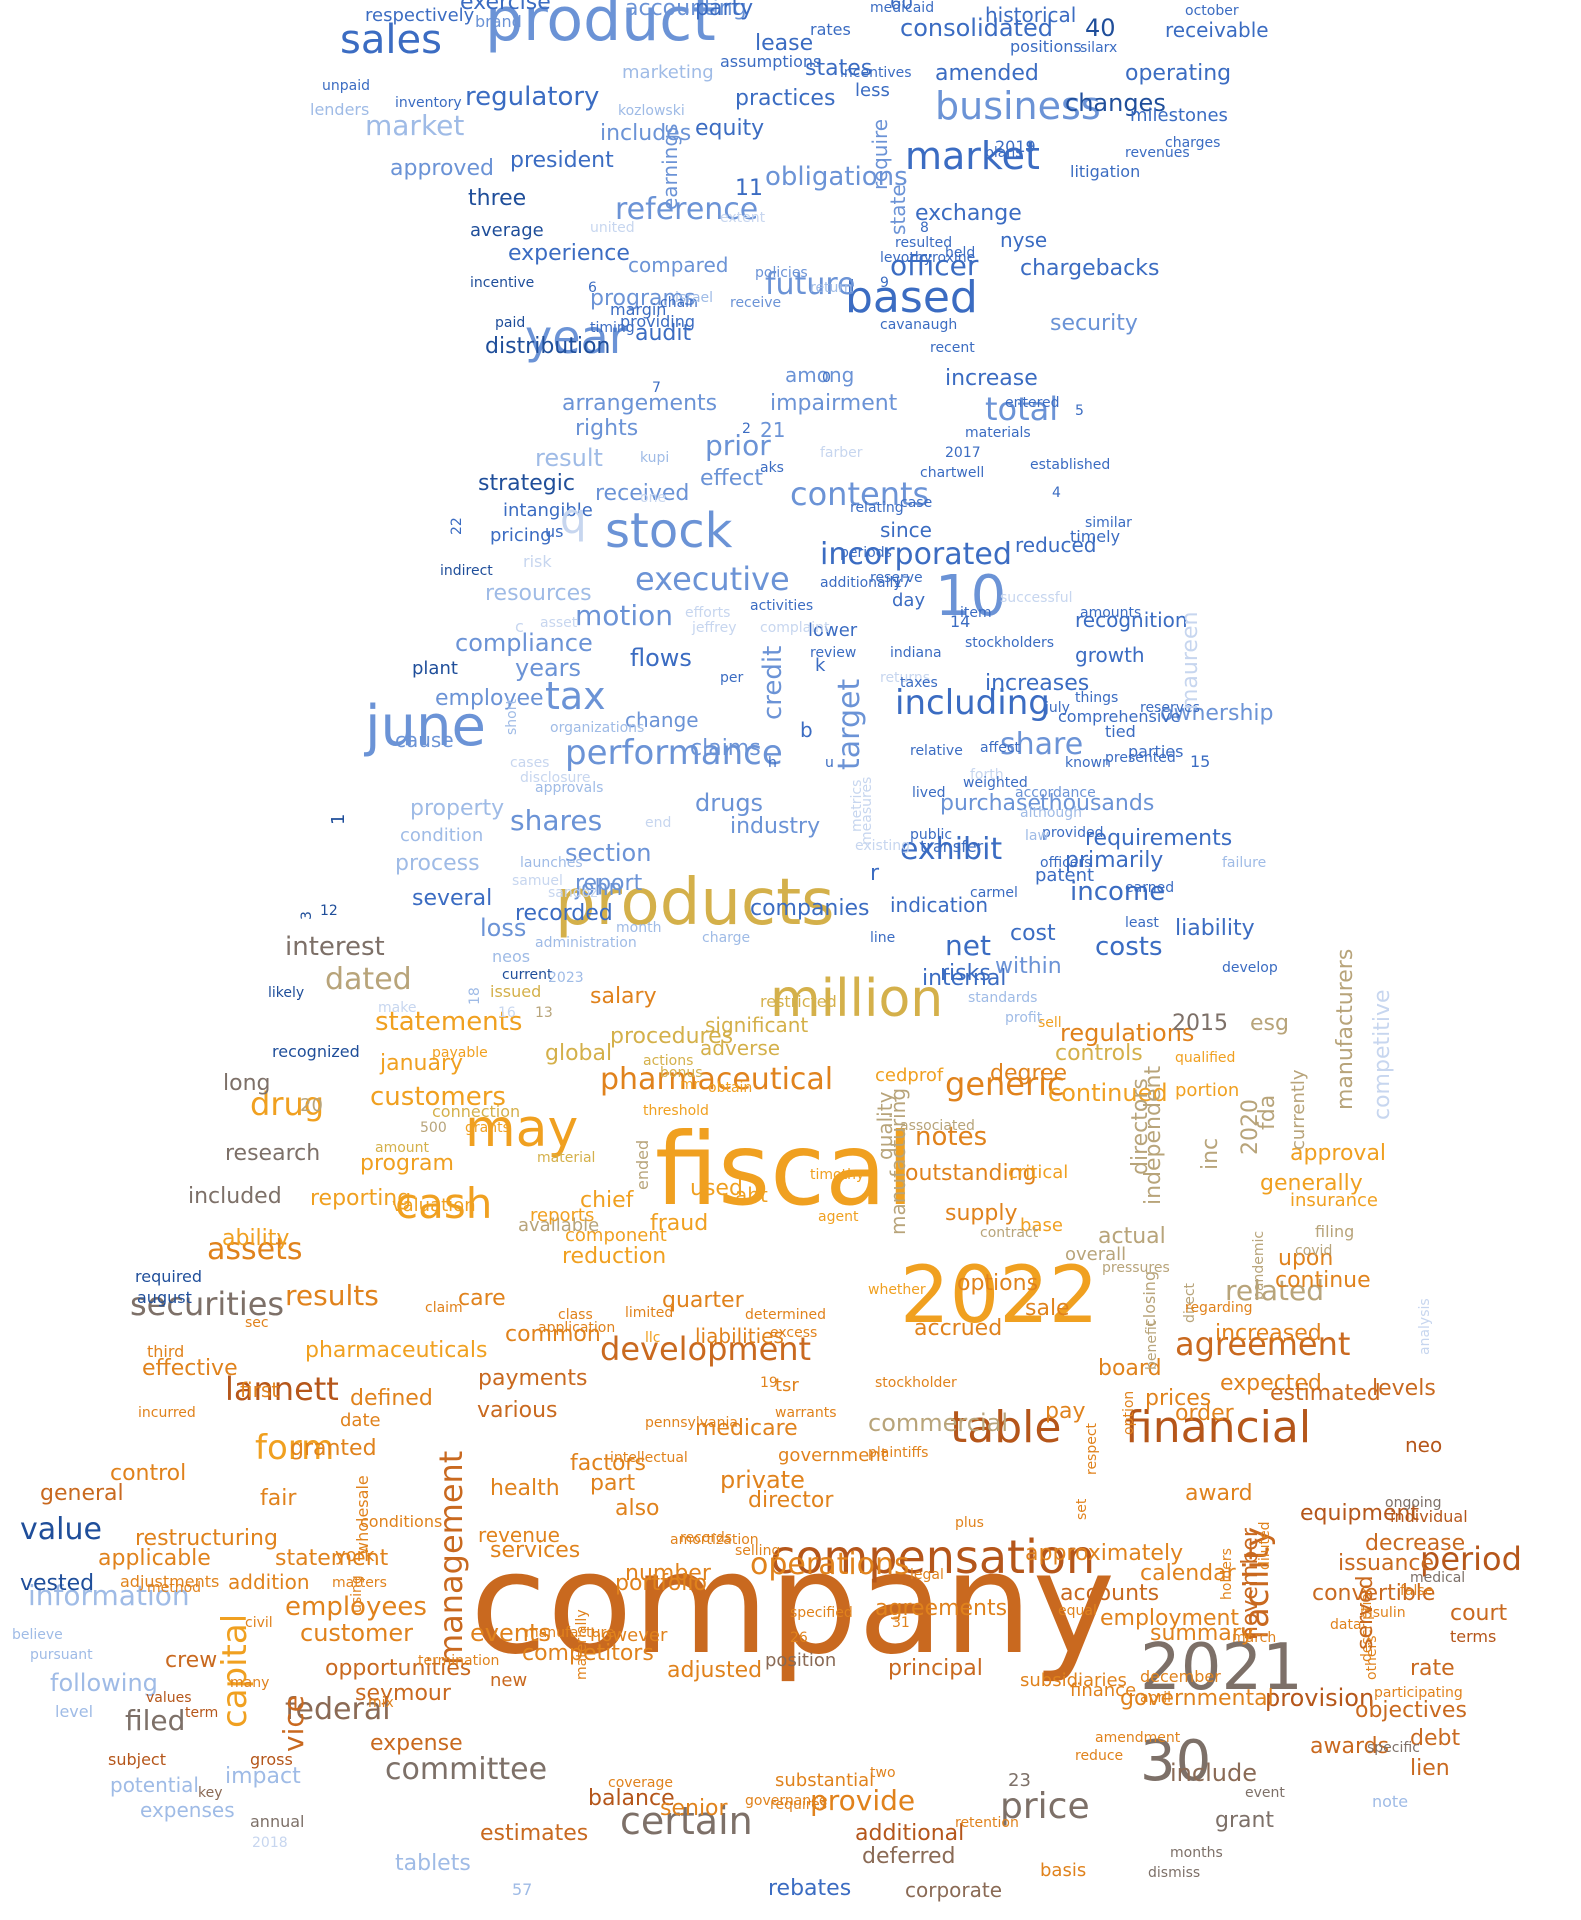 This screenshot has width=1581, height=1920. What do you see at coordinates (643, 298) in the screenshot?
I see `cloud-word: programs` at bounding box center [643, 298].